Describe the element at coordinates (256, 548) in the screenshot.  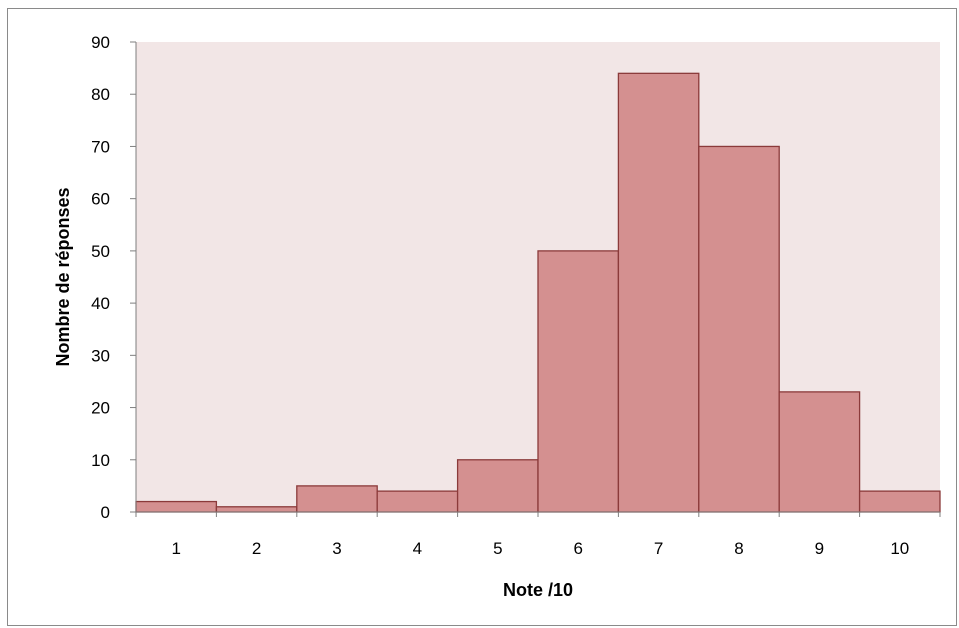
I see `x-tick-label: 2` at that location.